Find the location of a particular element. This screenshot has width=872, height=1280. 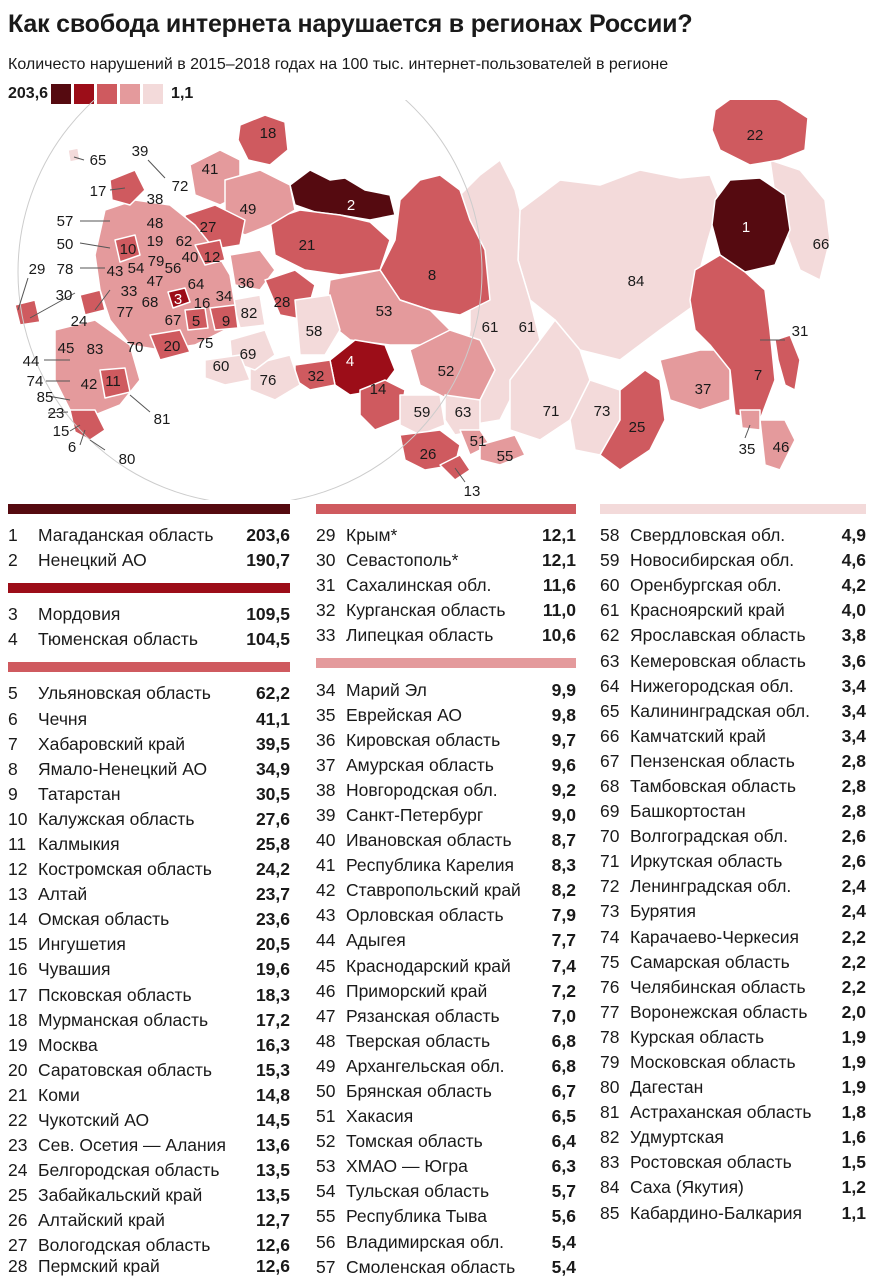

map-label-49: 49 is located at coordinates (248, 209).